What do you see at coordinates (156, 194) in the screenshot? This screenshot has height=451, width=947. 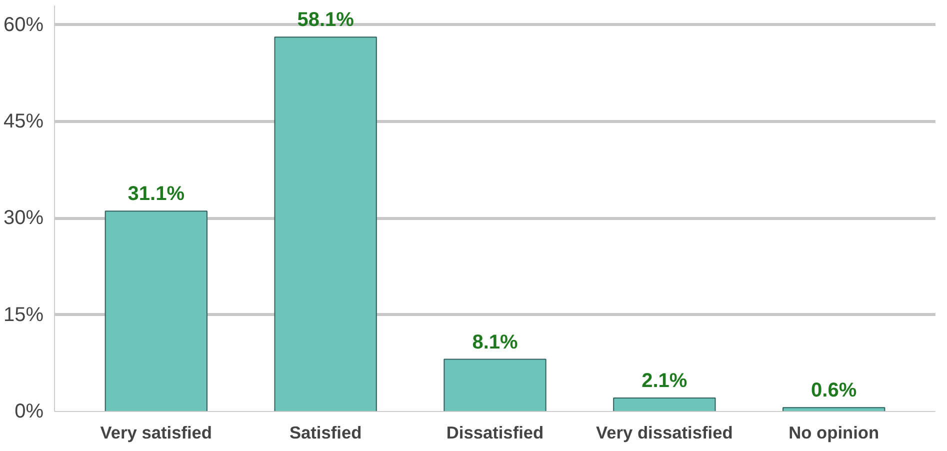 I see `data-label: 31.1%` at bounding box center [156, 194].